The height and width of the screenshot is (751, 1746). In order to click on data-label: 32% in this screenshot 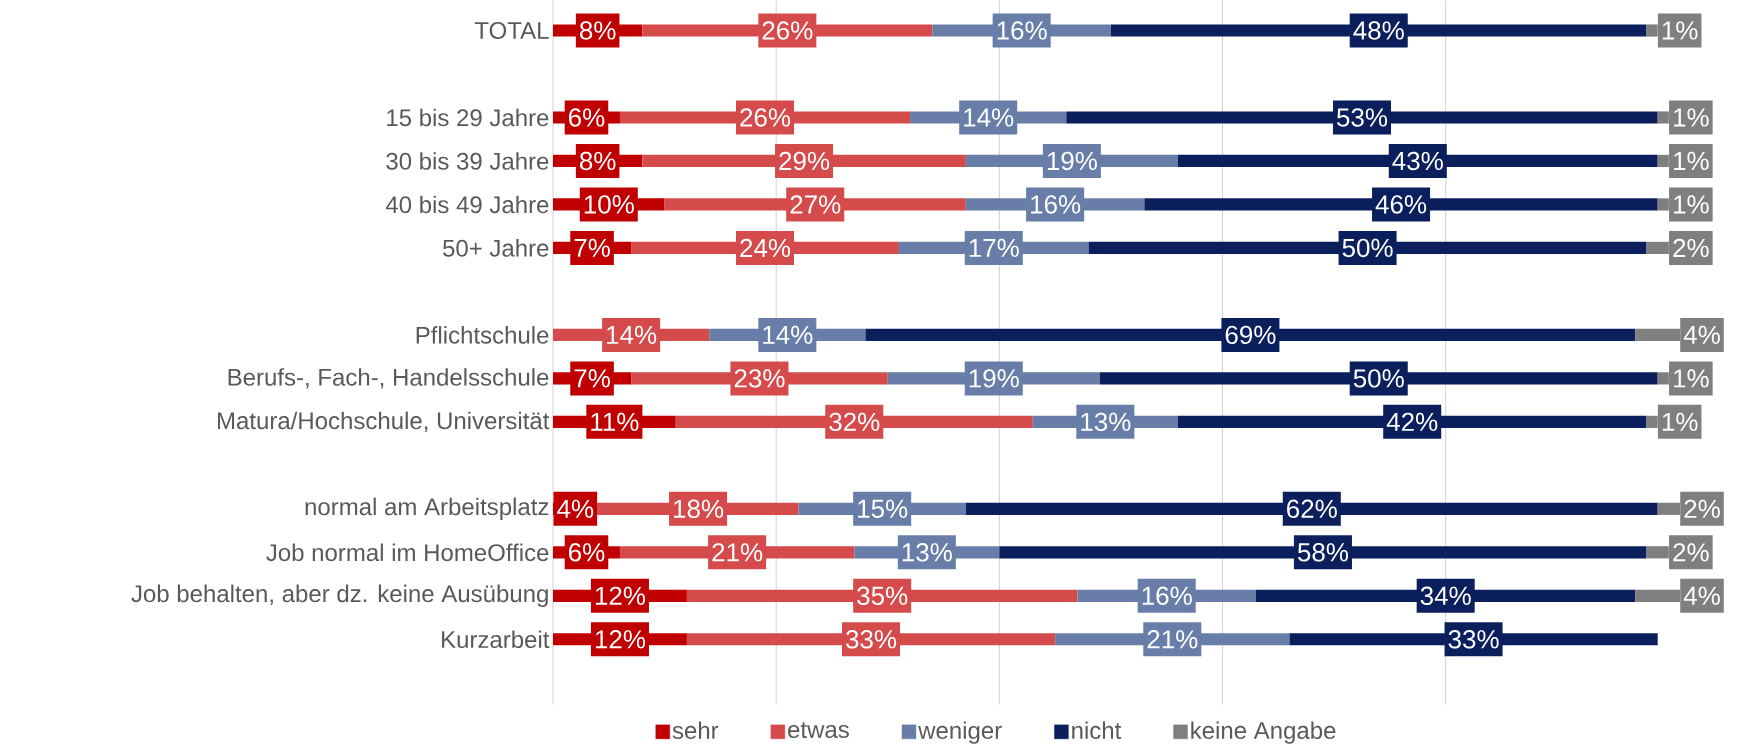, I will do `click(854, 422)`.